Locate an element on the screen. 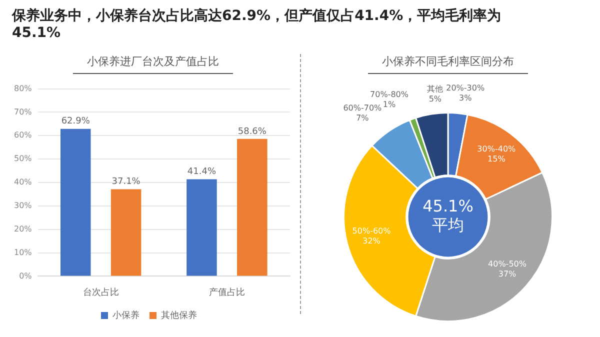  legend-label: 小保养 is located at coordinates (126, 315).